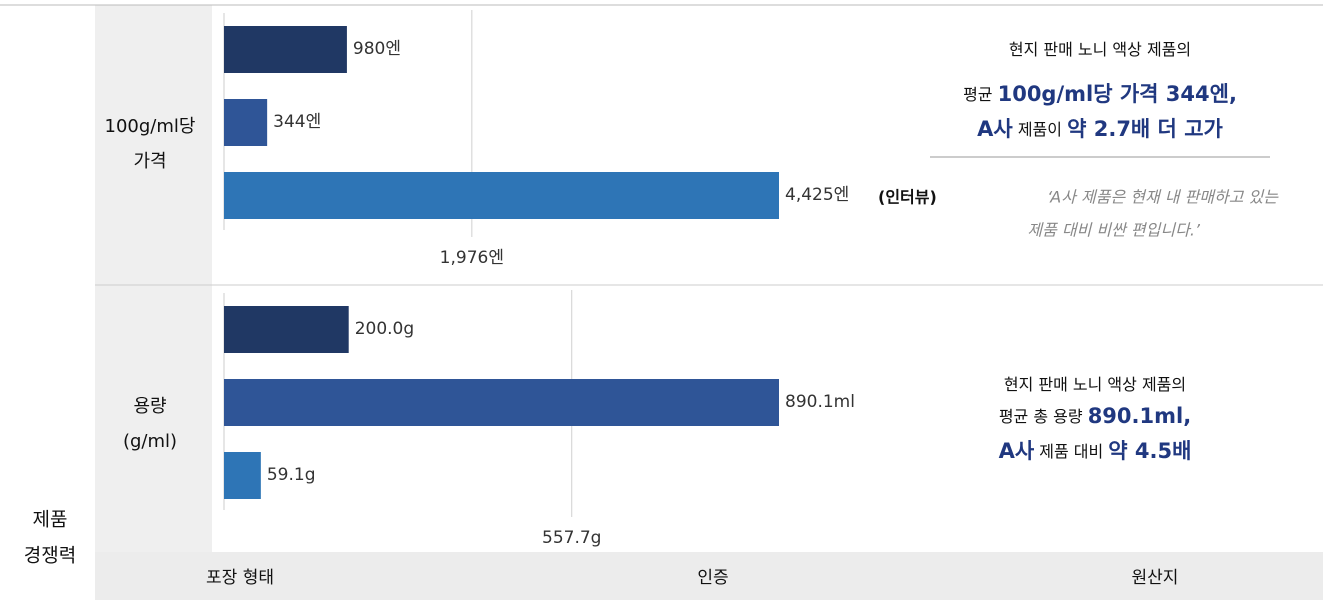 The image size is (1323, 604). I want to click on reference-label: 557.7g, so click(571, 538).